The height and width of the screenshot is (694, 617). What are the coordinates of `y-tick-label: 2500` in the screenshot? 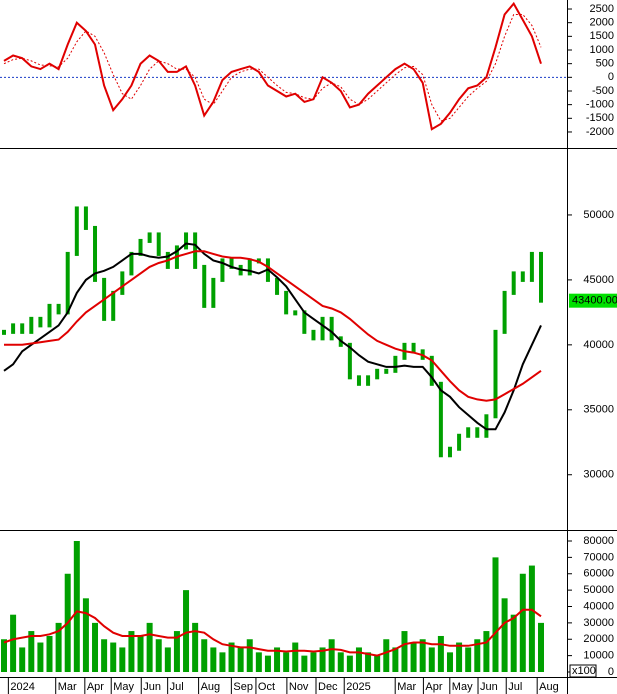 It's located at (602, 9).